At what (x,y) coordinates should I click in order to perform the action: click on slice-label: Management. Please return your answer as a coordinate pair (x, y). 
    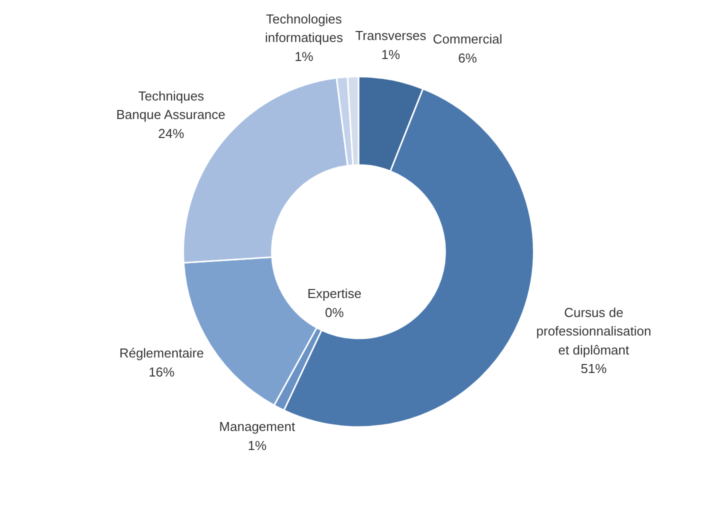
    Looking at the image, I should click on (257, 426).